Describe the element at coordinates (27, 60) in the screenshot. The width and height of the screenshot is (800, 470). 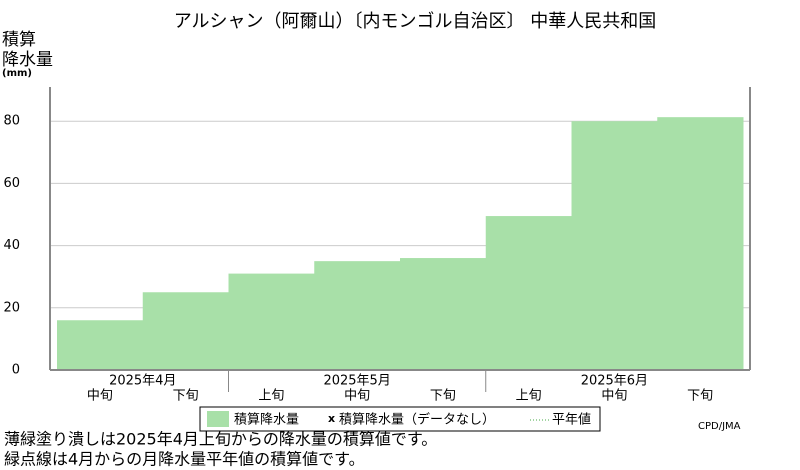
I see `y-axis-label: 降水量` at that location.